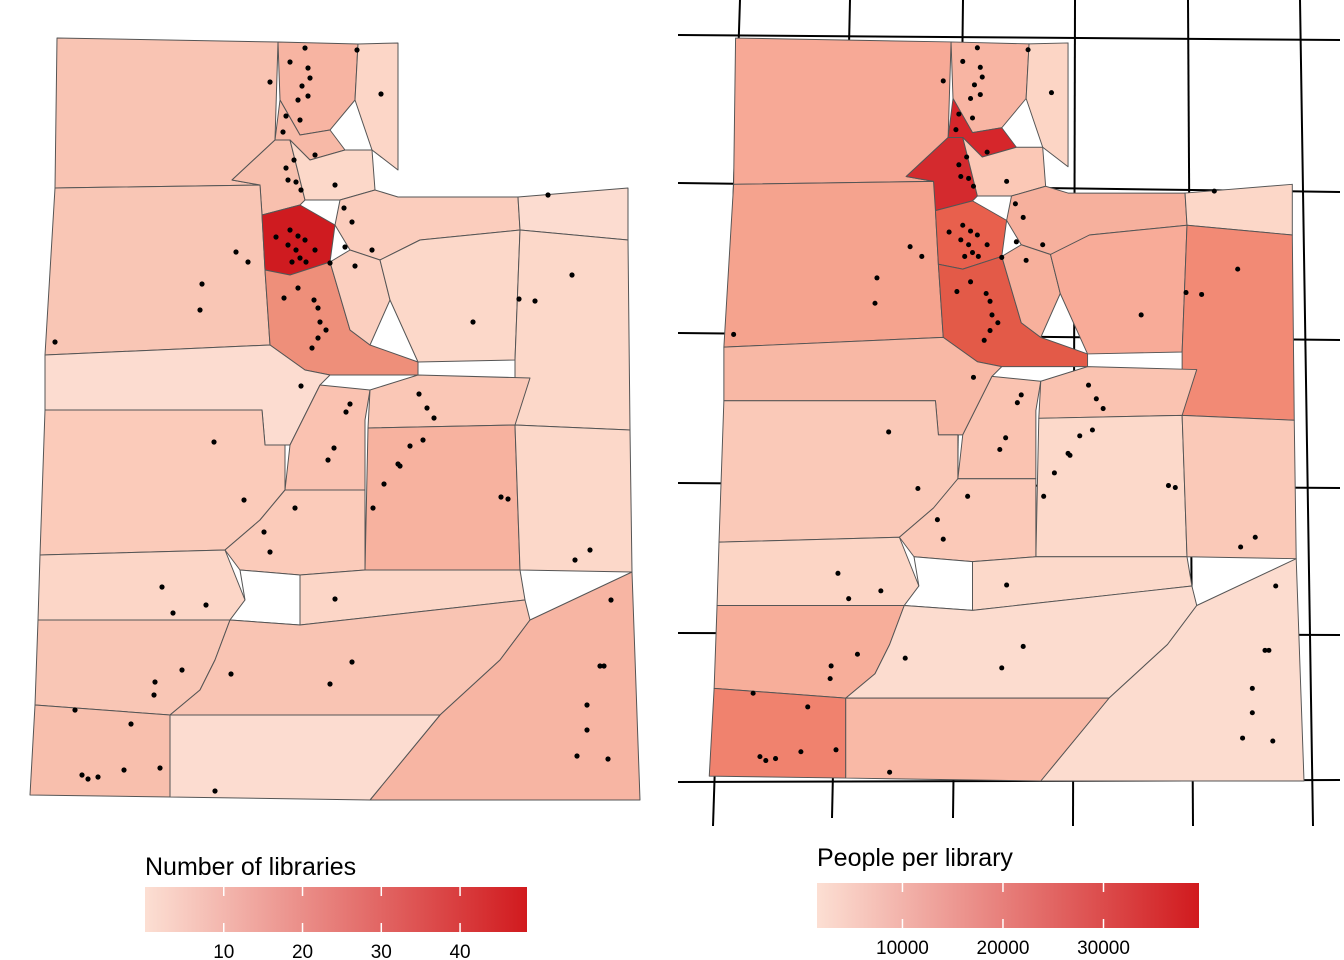 This screenshot has width=1344, height=960. What do you see at coordinates (336, 909) in the screenshot?
I see `colorbar-gradient` at bounding box center [336, 909].